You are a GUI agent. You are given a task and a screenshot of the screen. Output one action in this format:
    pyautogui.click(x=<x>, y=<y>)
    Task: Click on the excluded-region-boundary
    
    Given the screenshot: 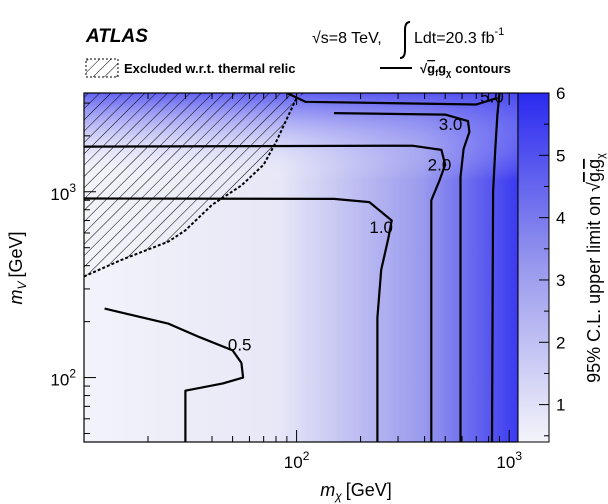 What is the action you would take?
    pyautogui.click(x=191, y=187)
    